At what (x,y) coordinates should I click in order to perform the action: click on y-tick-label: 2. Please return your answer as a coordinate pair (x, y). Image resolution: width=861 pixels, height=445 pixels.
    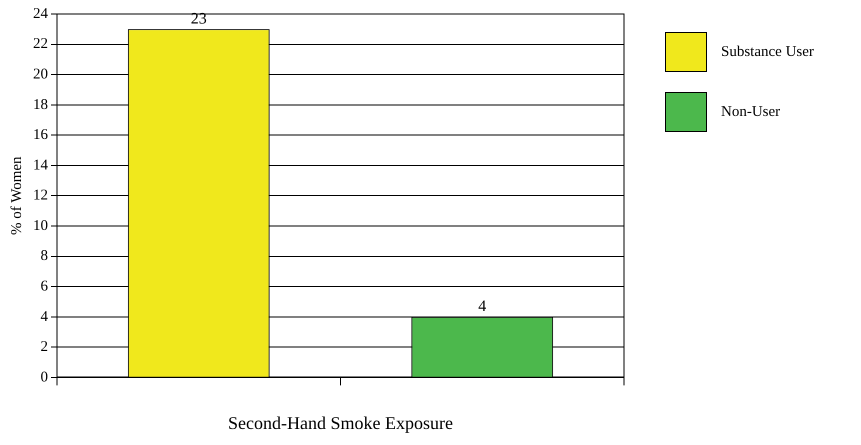
    Looking at the image, I should click on (44, 347).